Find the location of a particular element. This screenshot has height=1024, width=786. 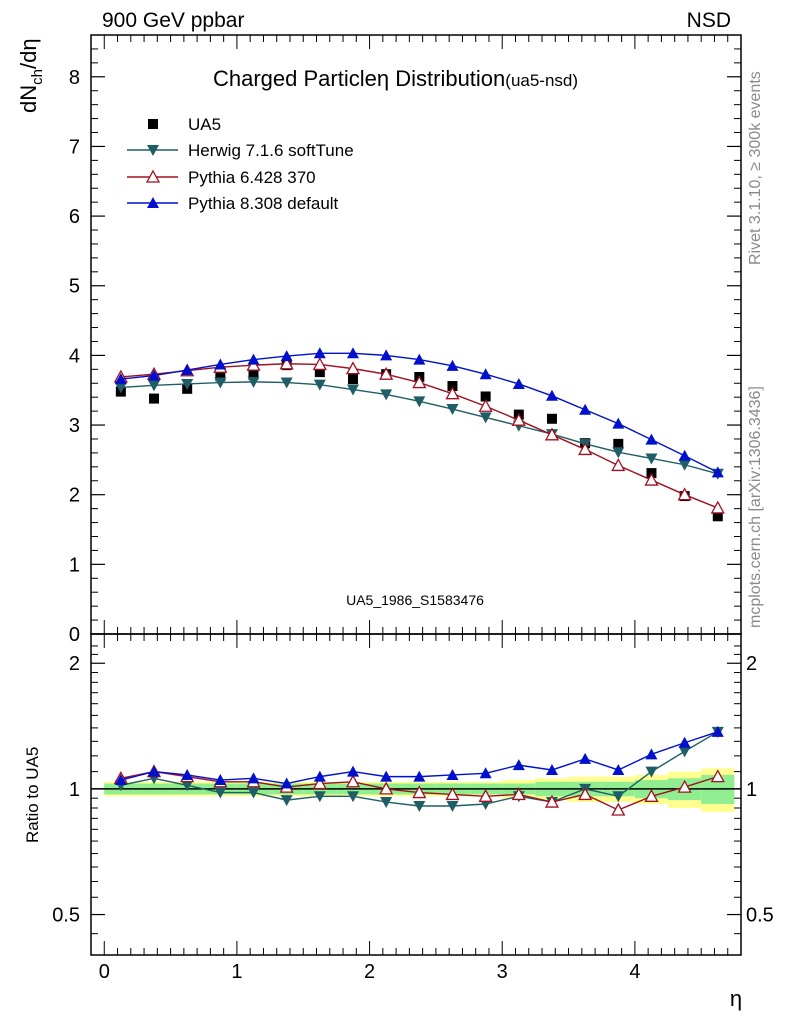

ratio-ytick-label: 1 is located at coordinates (74, 790).